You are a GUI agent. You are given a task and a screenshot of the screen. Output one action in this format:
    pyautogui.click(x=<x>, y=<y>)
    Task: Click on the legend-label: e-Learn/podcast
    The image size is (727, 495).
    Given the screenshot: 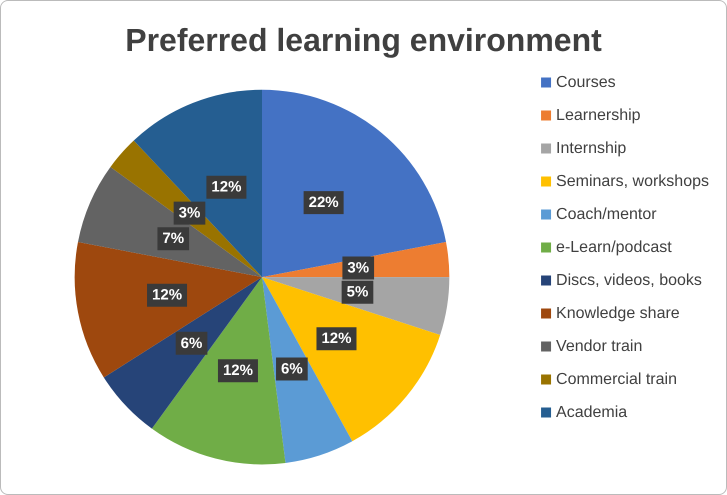 What is the action you would take?
    pyautogui.click(x=614, y=247)
    